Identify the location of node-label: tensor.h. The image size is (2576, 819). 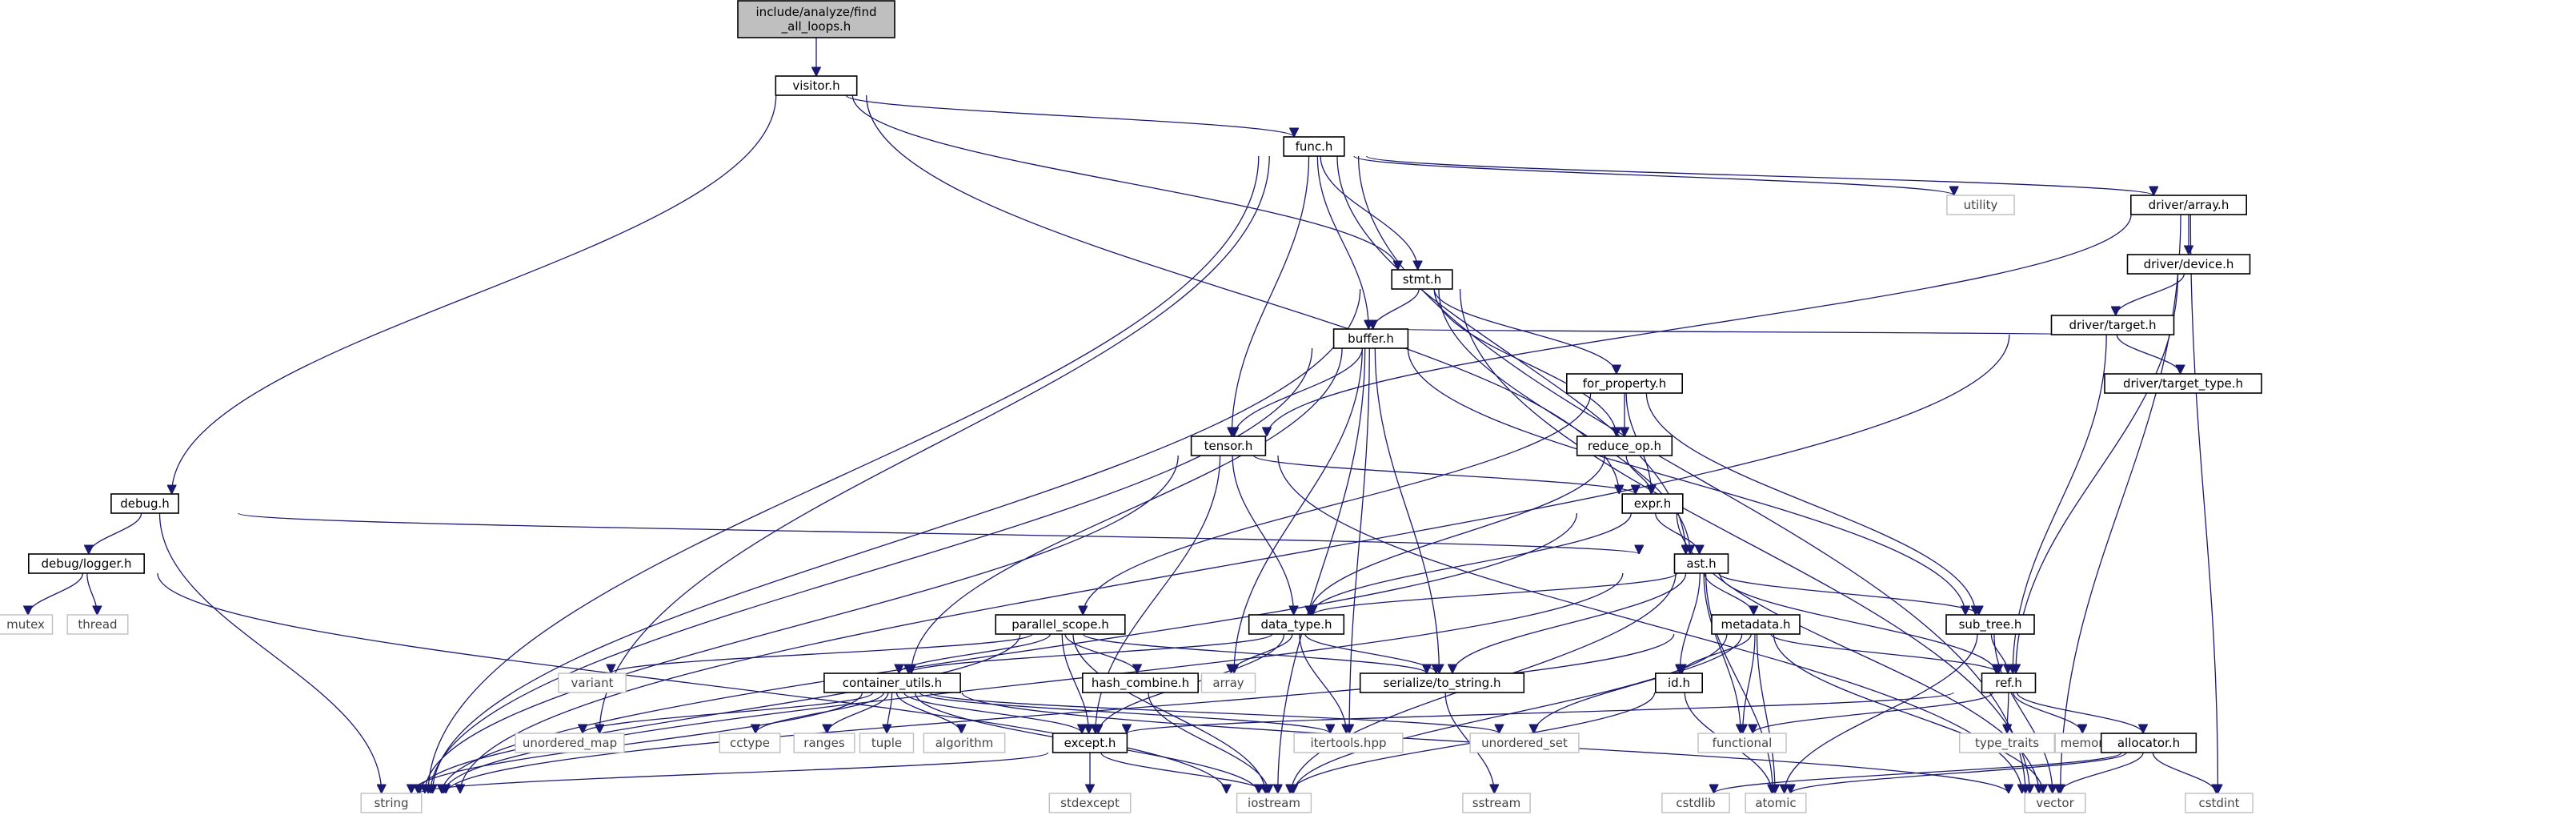
(1228, 446).